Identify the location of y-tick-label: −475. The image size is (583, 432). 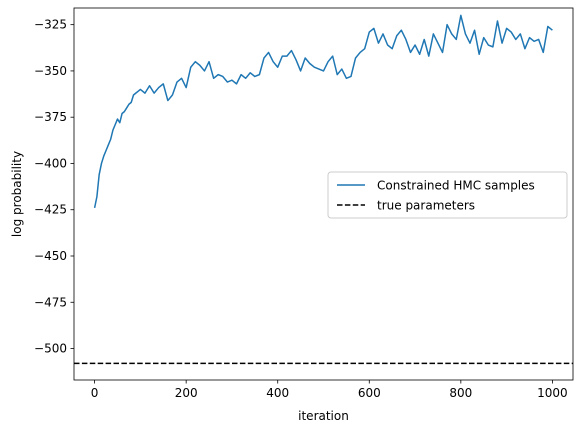
(50, 302).